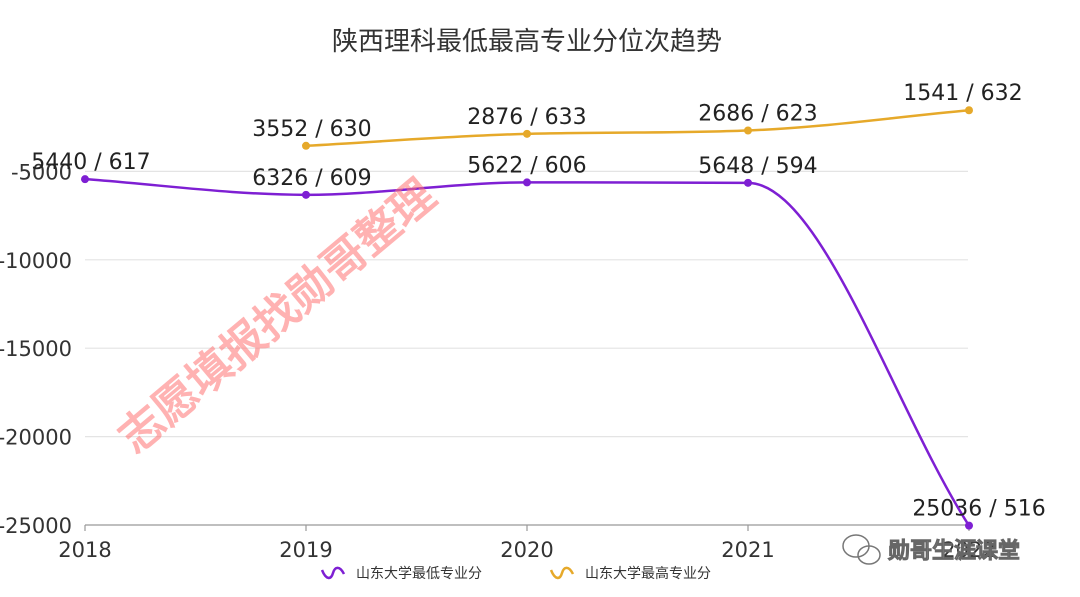 The height and width of the screenshot is (597, 1080). I want to click on legend-item-2: 山东大学最高专业分, so click(630, 573).